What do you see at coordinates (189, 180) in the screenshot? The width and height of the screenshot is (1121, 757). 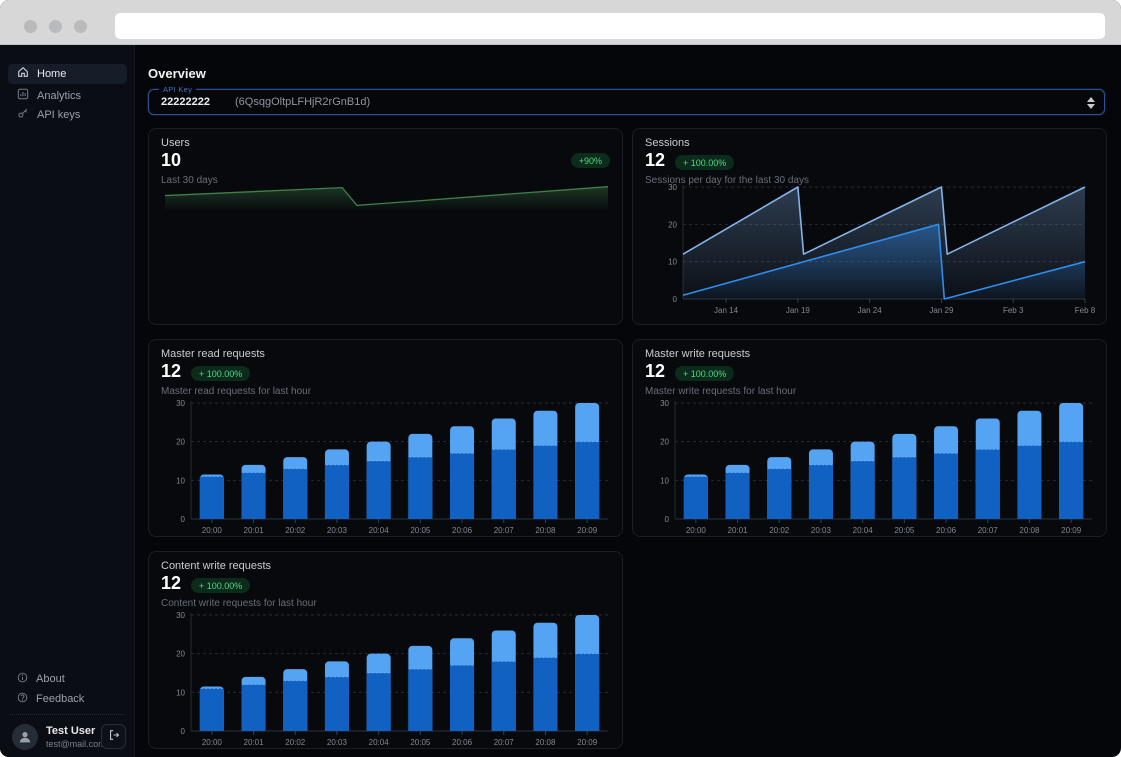 I see `card-subtitle: Last 30 days` at bounding box center [189, 180].